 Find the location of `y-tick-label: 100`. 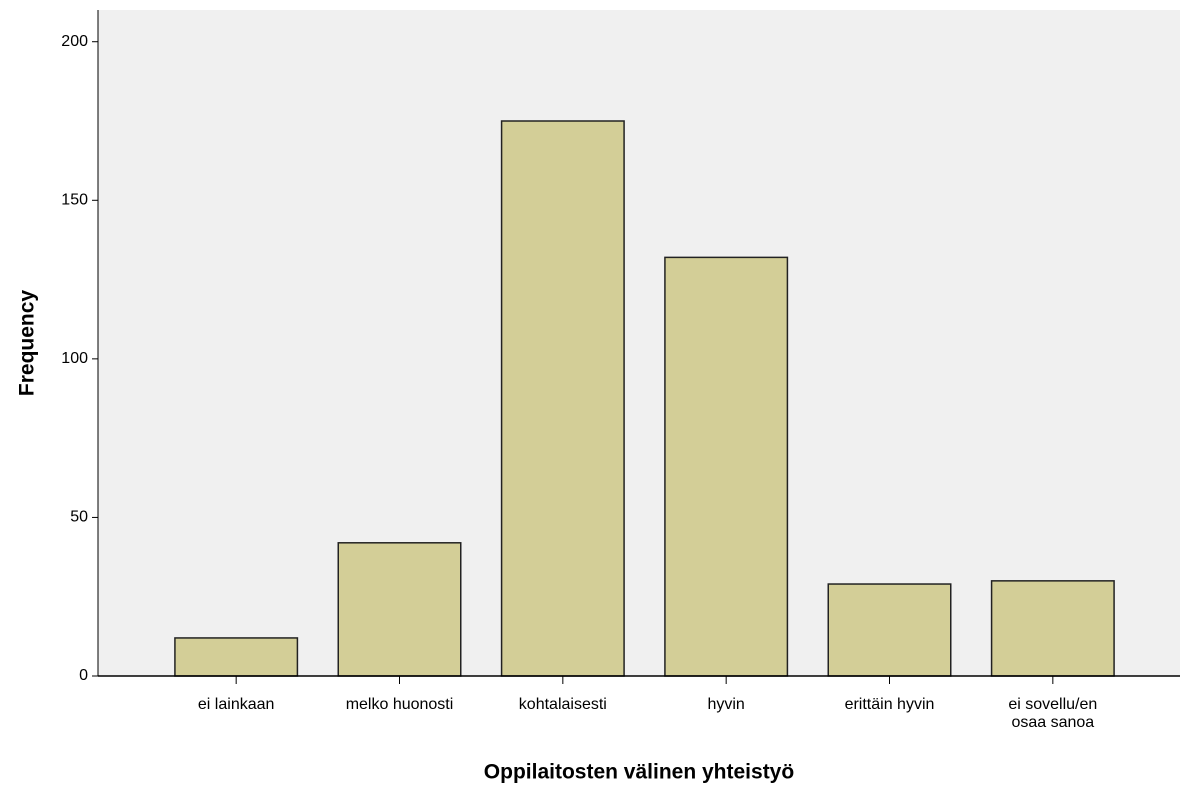

y-tick-label: 100 is located at coordinates (74, 358).